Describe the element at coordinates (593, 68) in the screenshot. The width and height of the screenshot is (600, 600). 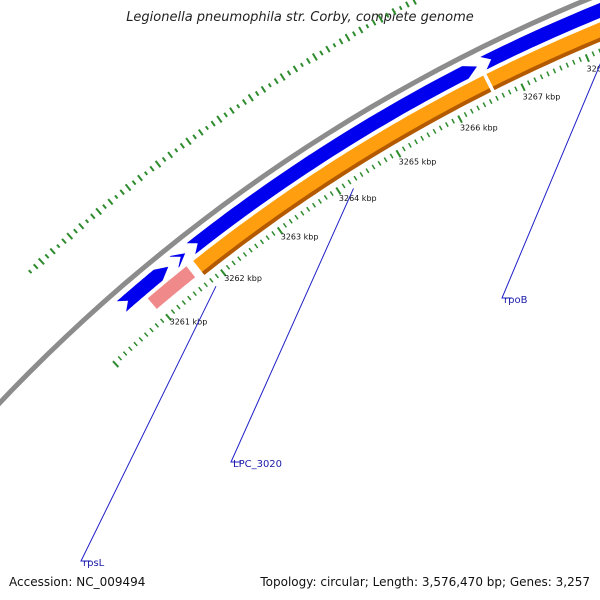
I see `scale-tick-label: 3268 kbp` at that location.